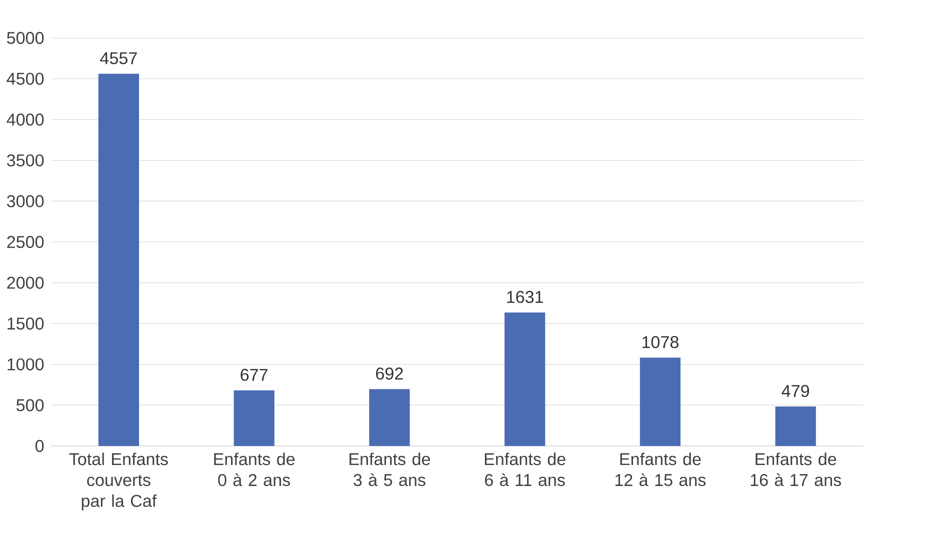 This screenshot has width=949, height=550. I want to click on y-tick-label: 1000, so click(26, 364).